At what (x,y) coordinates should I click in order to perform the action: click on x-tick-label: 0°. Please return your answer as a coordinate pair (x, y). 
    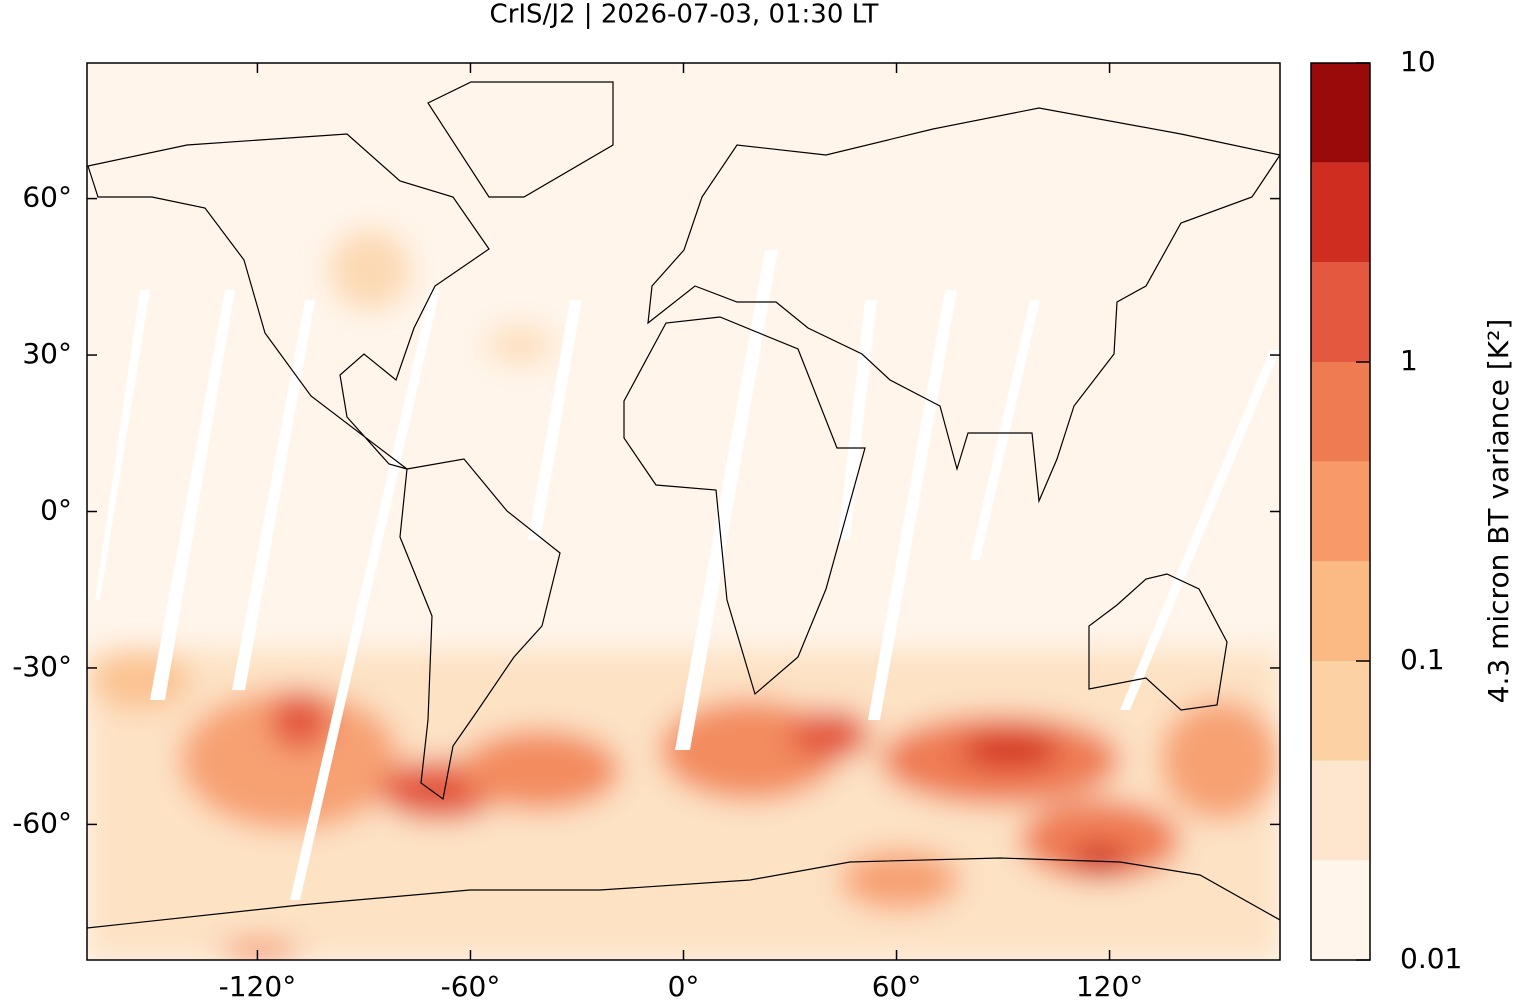
    Looking at the image, I should click on (684, 986).